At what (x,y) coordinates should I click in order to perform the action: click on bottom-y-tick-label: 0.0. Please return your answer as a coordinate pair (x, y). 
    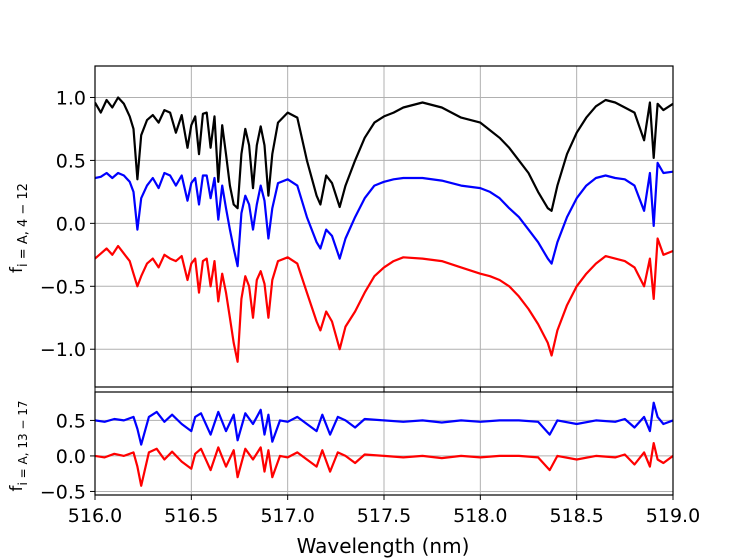
    Looking at the image, I should click on (71, 457).